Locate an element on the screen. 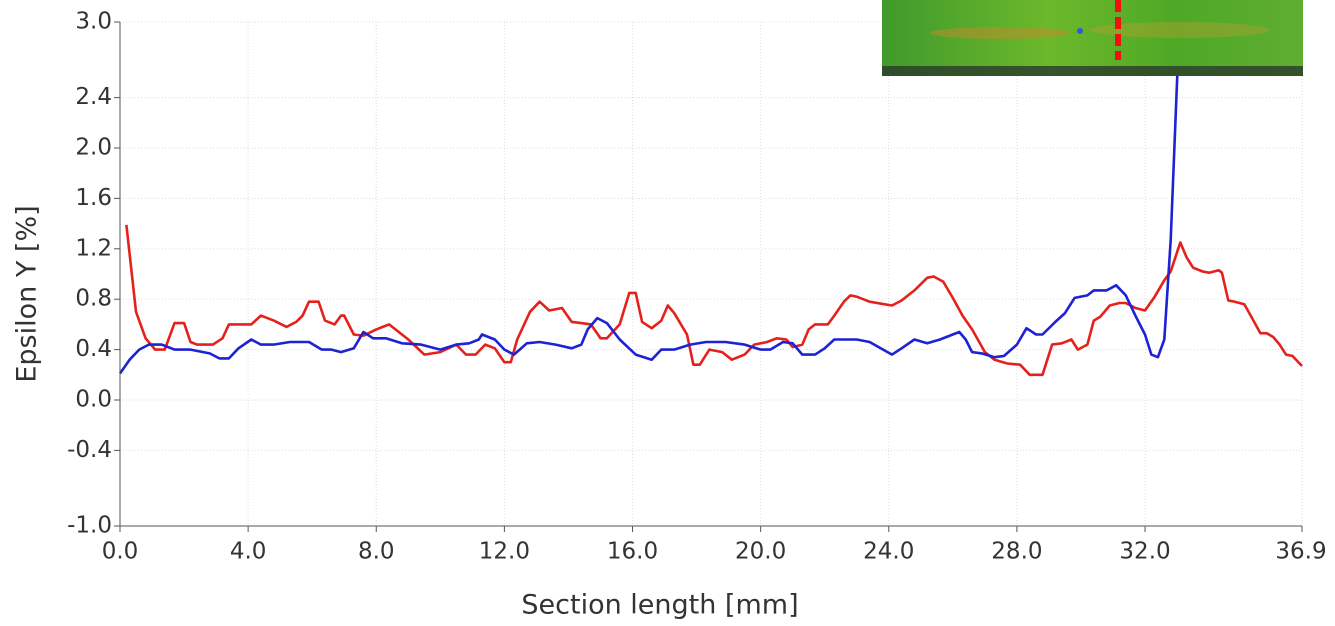  y-tick-label: 1.6 is located at coordinates (93, 198).